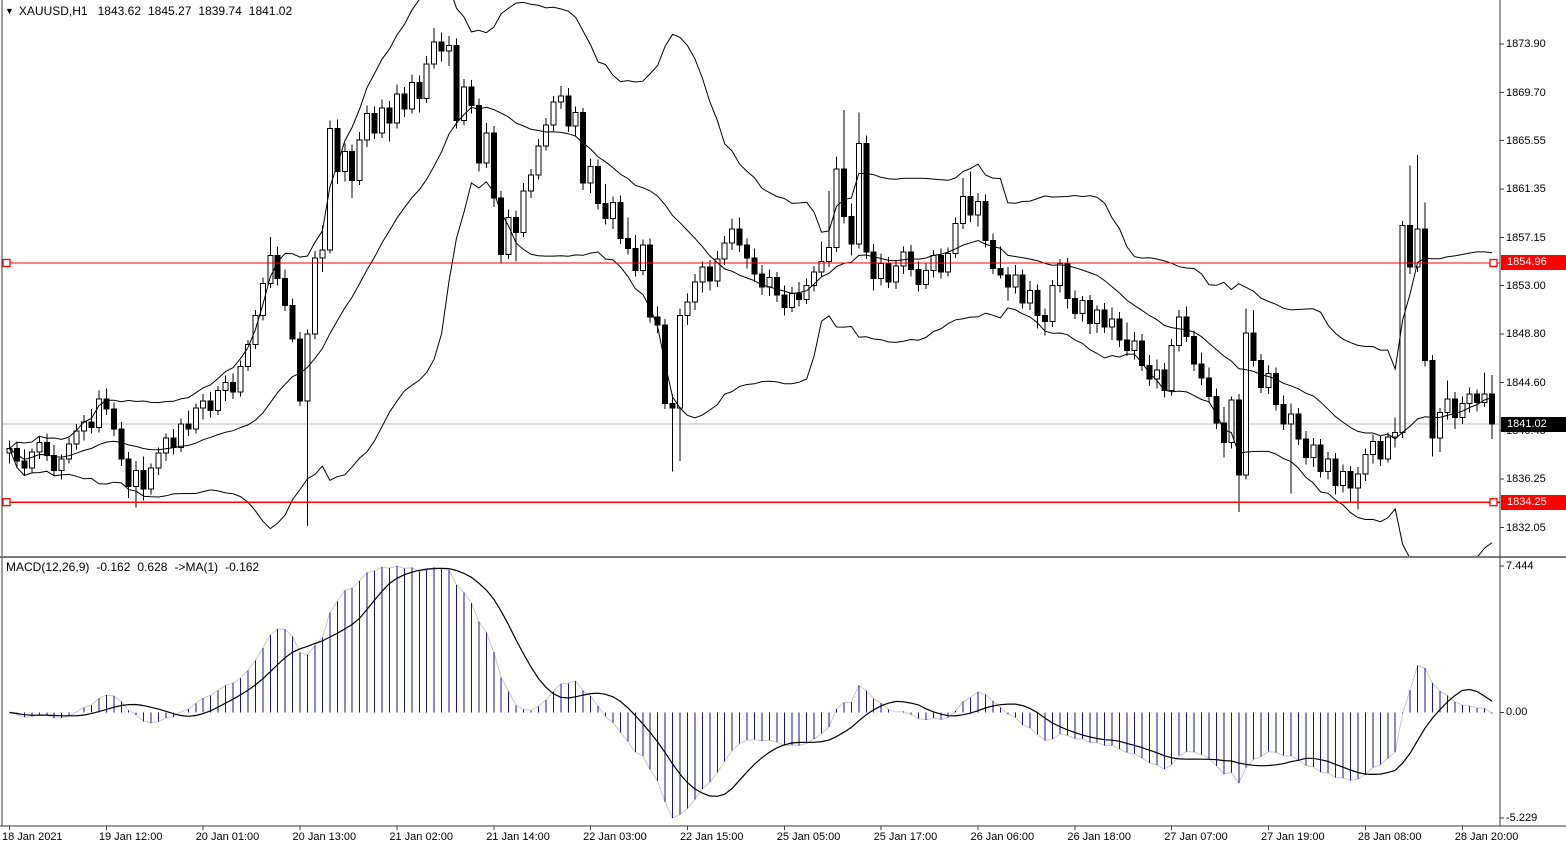 The image size is (1566, 850). I want to click on macd-axis-max-label: 7.444, so click(1520, 566).